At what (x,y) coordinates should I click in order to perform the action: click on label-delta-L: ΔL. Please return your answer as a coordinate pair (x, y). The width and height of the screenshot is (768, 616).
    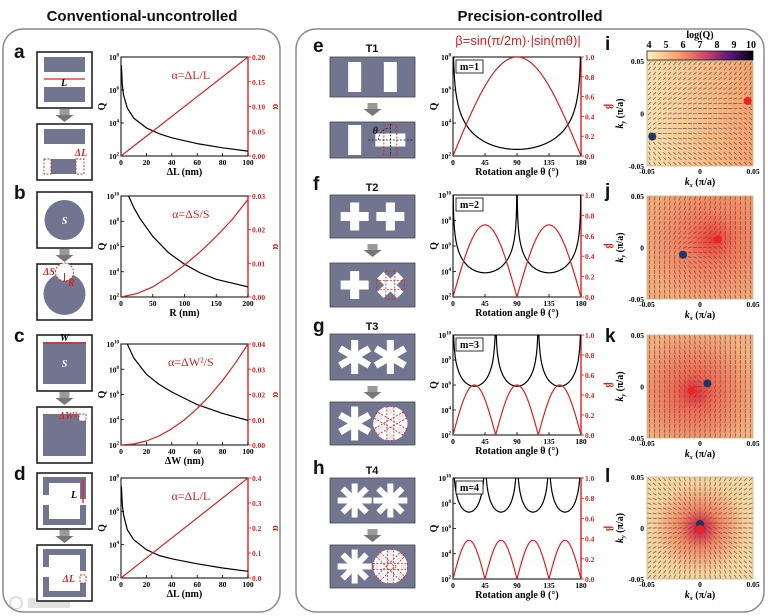
    Looking at the image, I should click on (80, 153).